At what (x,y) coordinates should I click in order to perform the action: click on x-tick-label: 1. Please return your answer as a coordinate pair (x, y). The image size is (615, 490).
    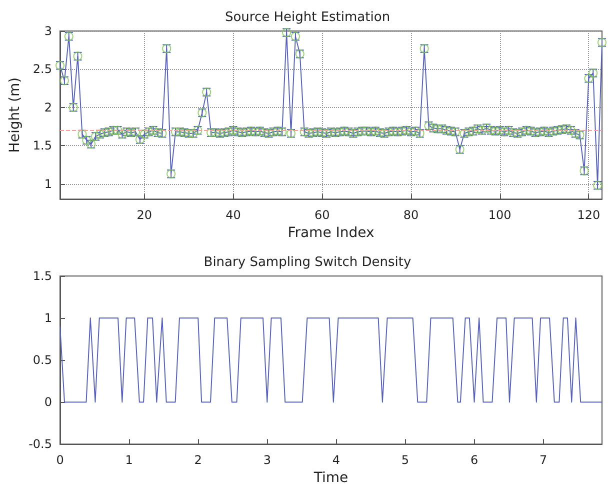
    Looking at the image, I should click on (129, 460).